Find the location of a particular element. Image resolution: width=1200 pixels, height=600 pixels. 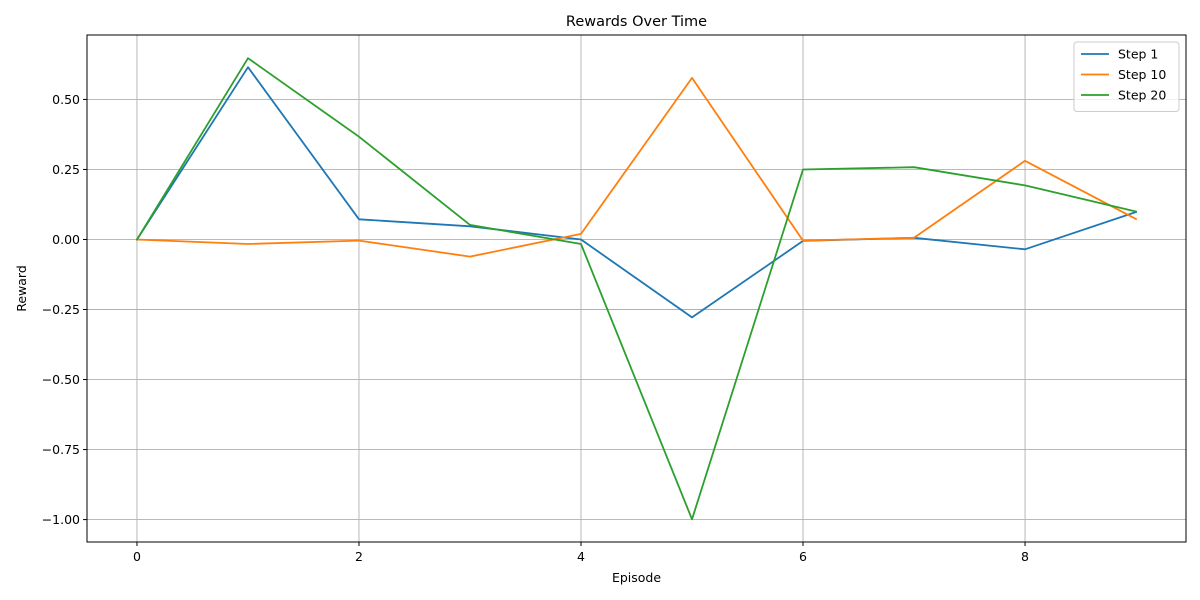

x-tick-label: 6 is located at coordinates (803, 556).